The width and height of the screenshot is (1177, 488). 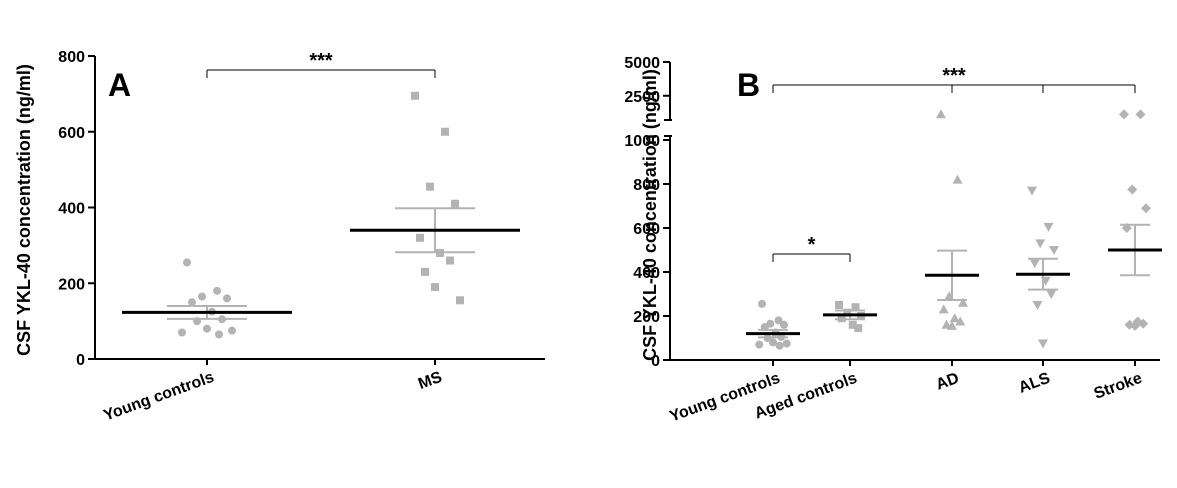 I want to click on y-tick-label: 2500, so click(x=642, y=97).